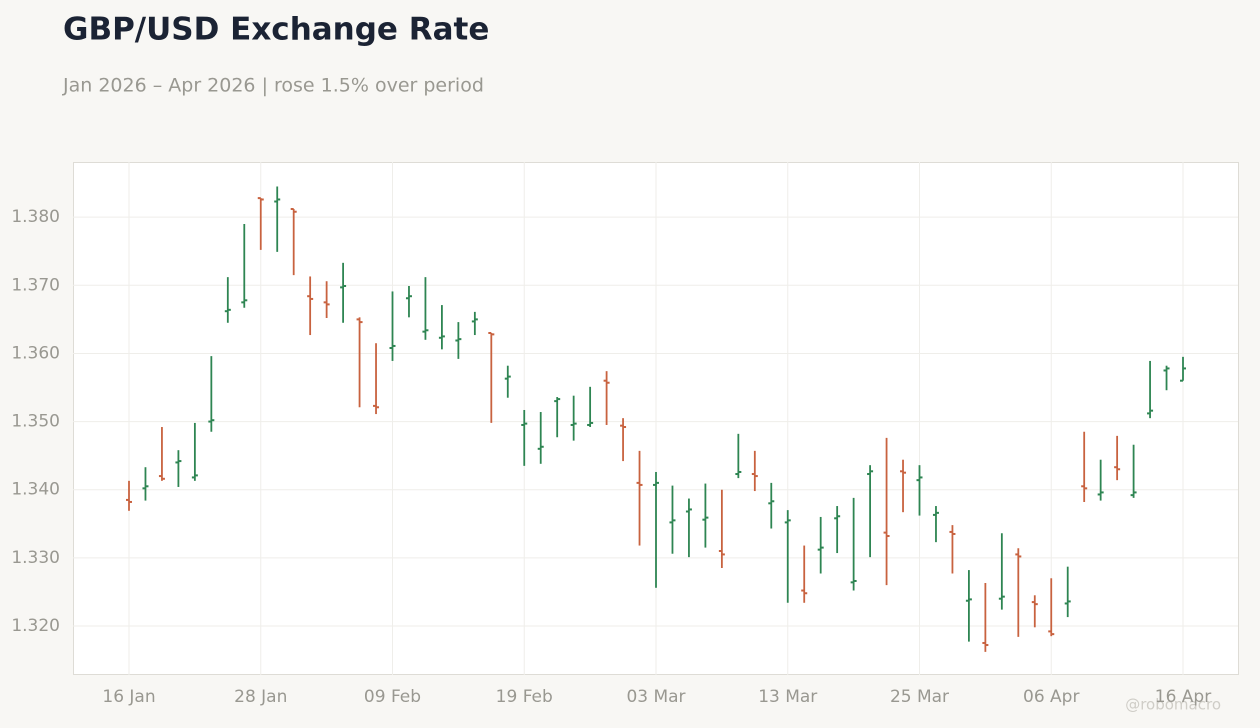 The width and height of the screenshot is (1260, 728). Describe the element at coordinates (655, 697) in the screenshot. I see `x-tick-label: 03 Mar` at that location.